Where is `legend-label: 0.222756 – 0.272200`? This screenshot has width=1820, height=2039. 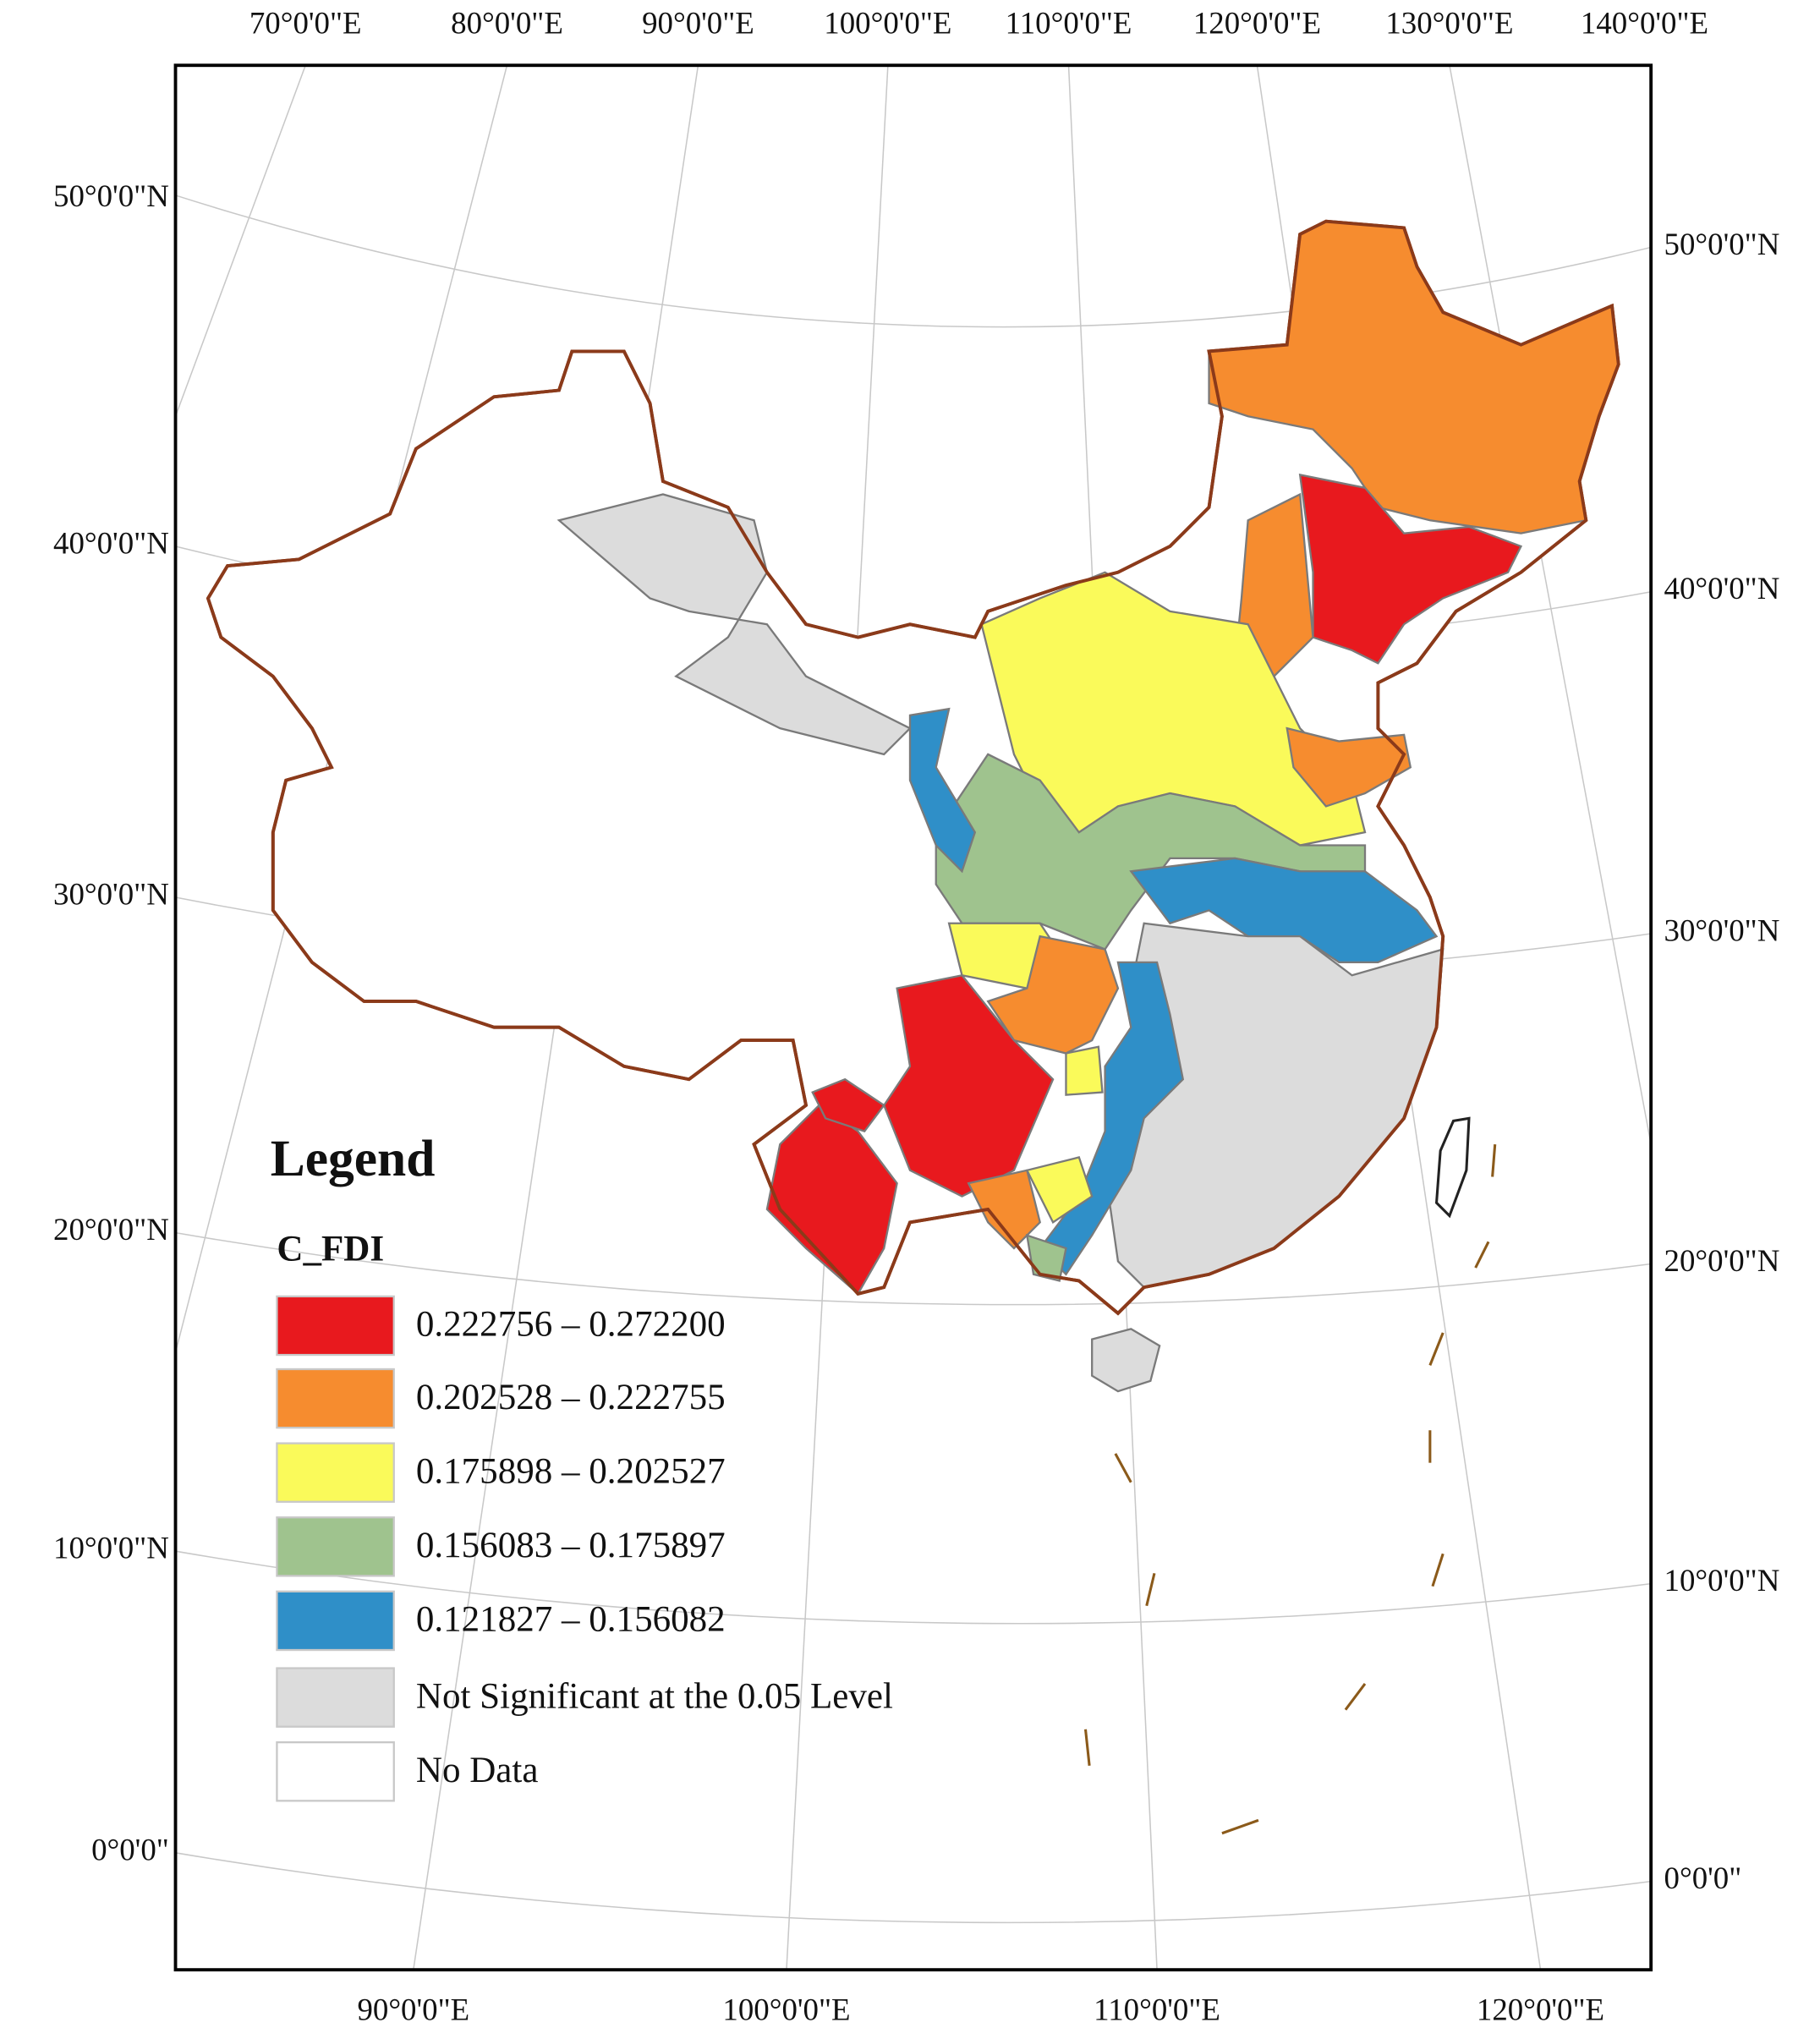 legend-label: 0.222756 – 0.272200 is located at coordinates (571, 1325).